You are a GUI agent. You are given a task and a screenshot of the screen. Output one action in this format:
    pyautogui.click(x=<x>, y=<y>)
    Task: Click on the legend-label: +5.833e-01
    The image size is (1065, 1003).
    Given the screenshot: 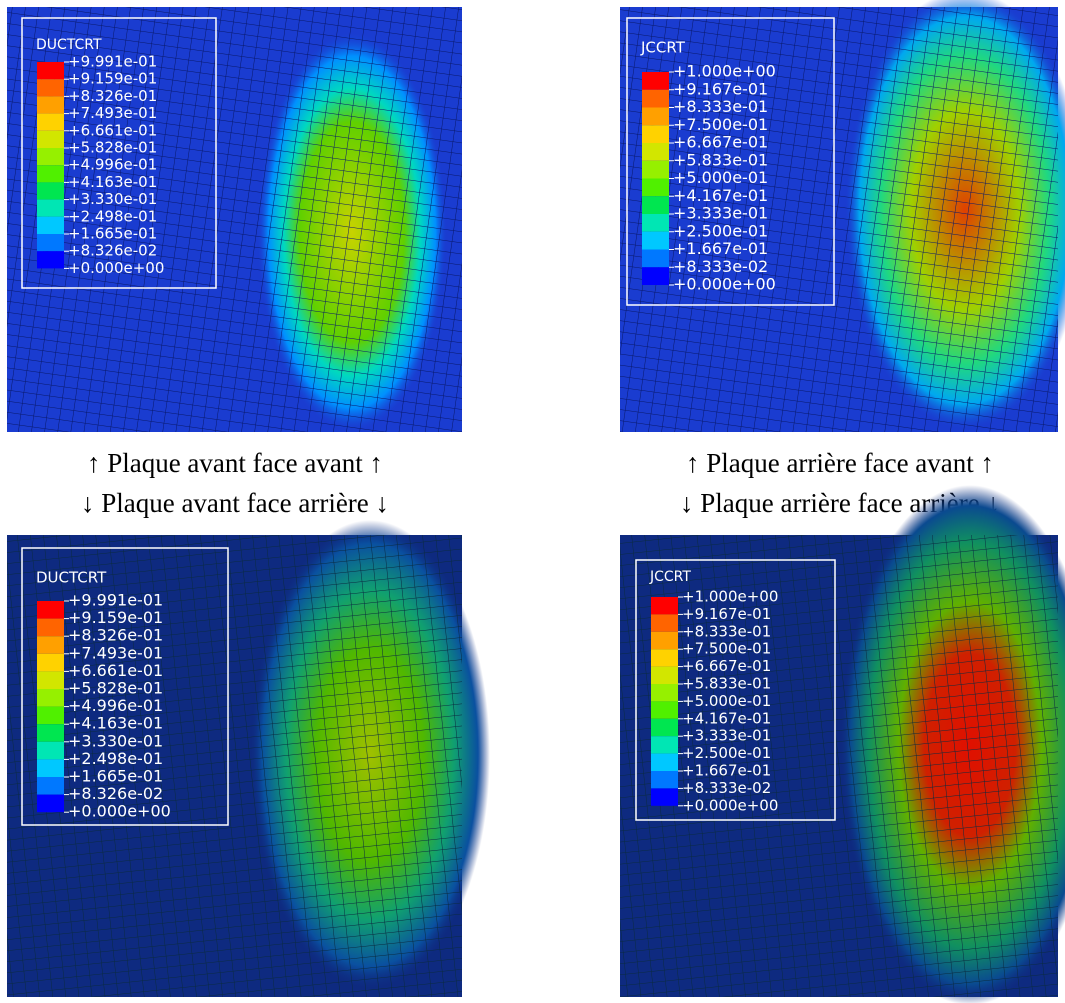 What is the action you would take?
    pyautogui.click(x=720, y=159)
    